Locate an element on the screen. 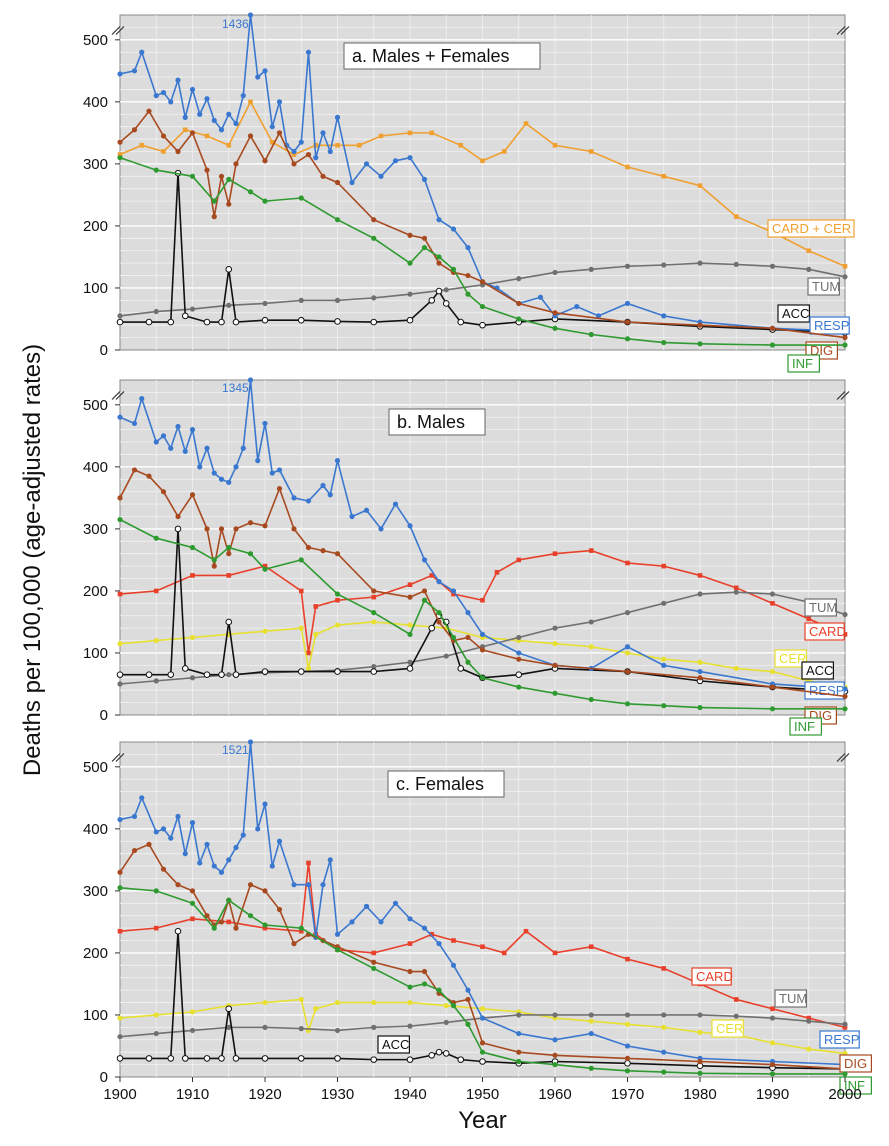 This screenshot has width=889, height=1146. panel-title-box is located at coordinates (446, 784).